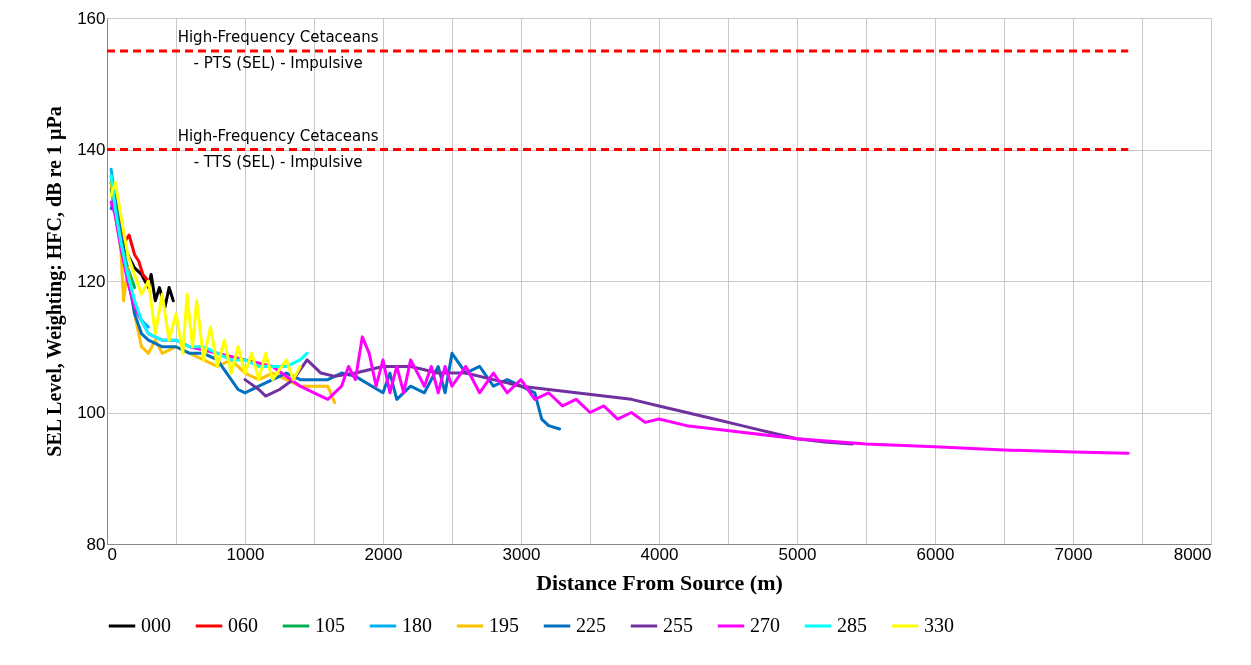  I want to click on legend-label: 285, so click(852, 625).